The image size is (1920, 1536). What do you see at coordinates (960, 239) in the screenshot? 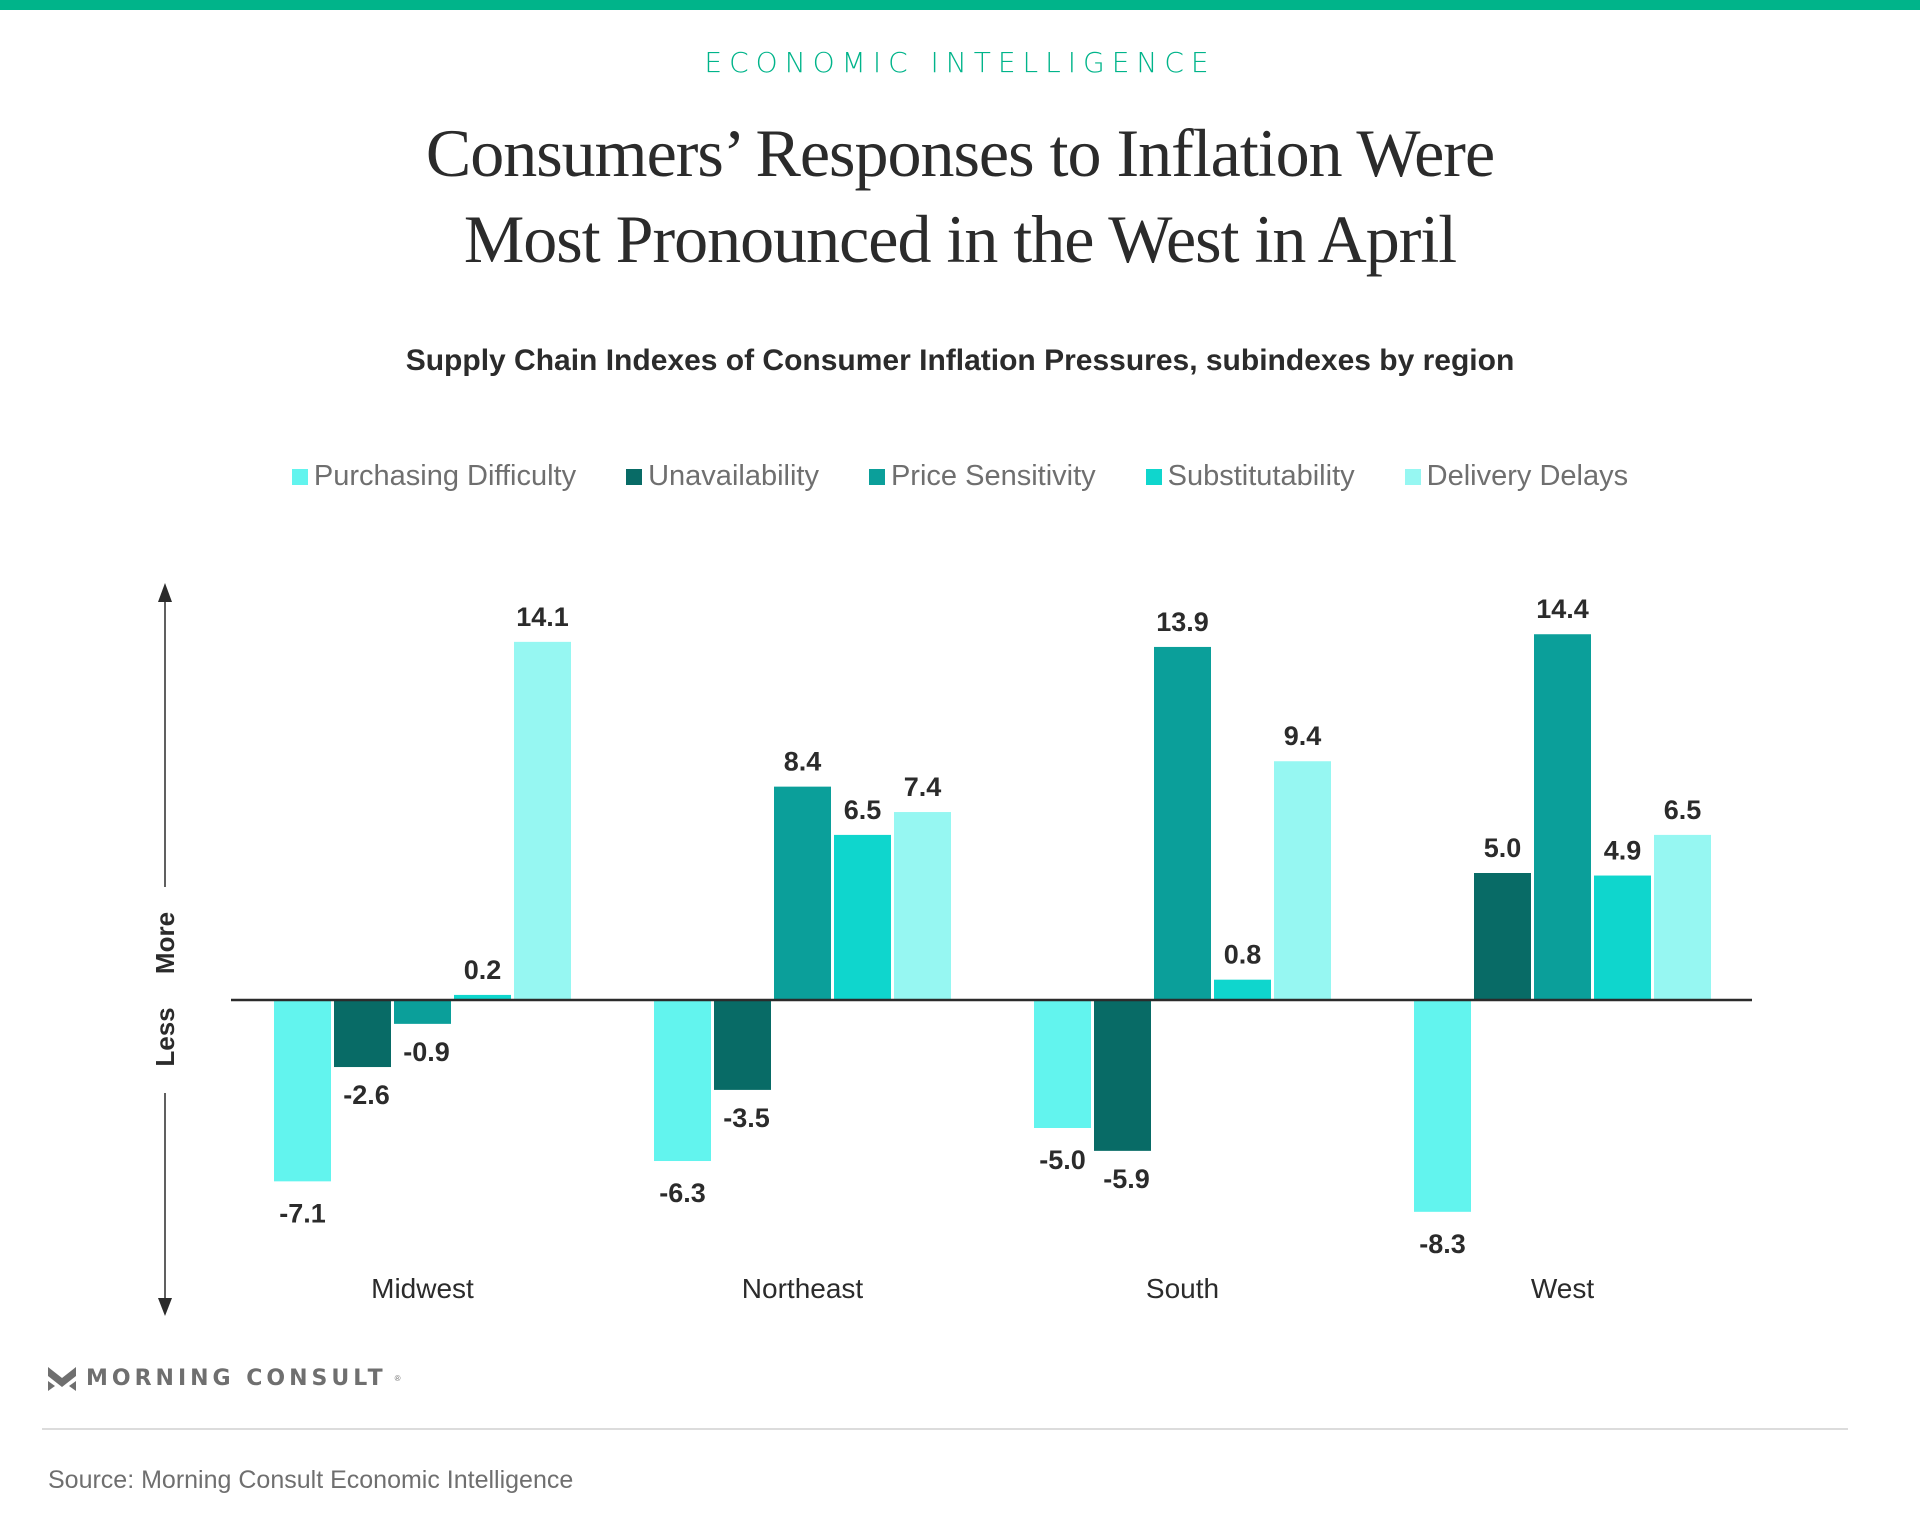
I see `chart-title-line-2: Most Pronounced in the West in April` at bounding box center [960, 239].